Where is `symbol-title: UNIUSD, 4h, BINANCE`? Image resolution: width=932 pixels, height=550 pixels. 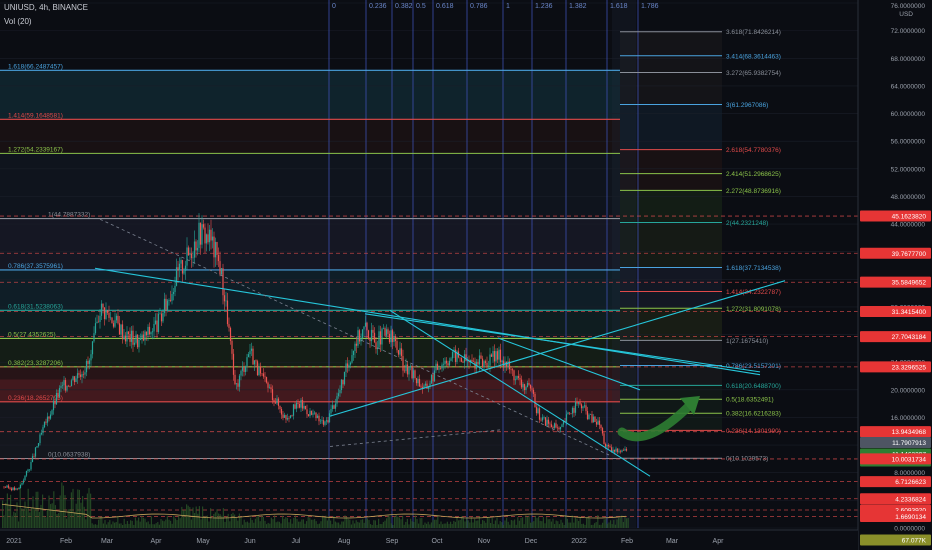
symbol-title: UNIUSD, 4h, BINANCE is located at coordinates (46, 7).